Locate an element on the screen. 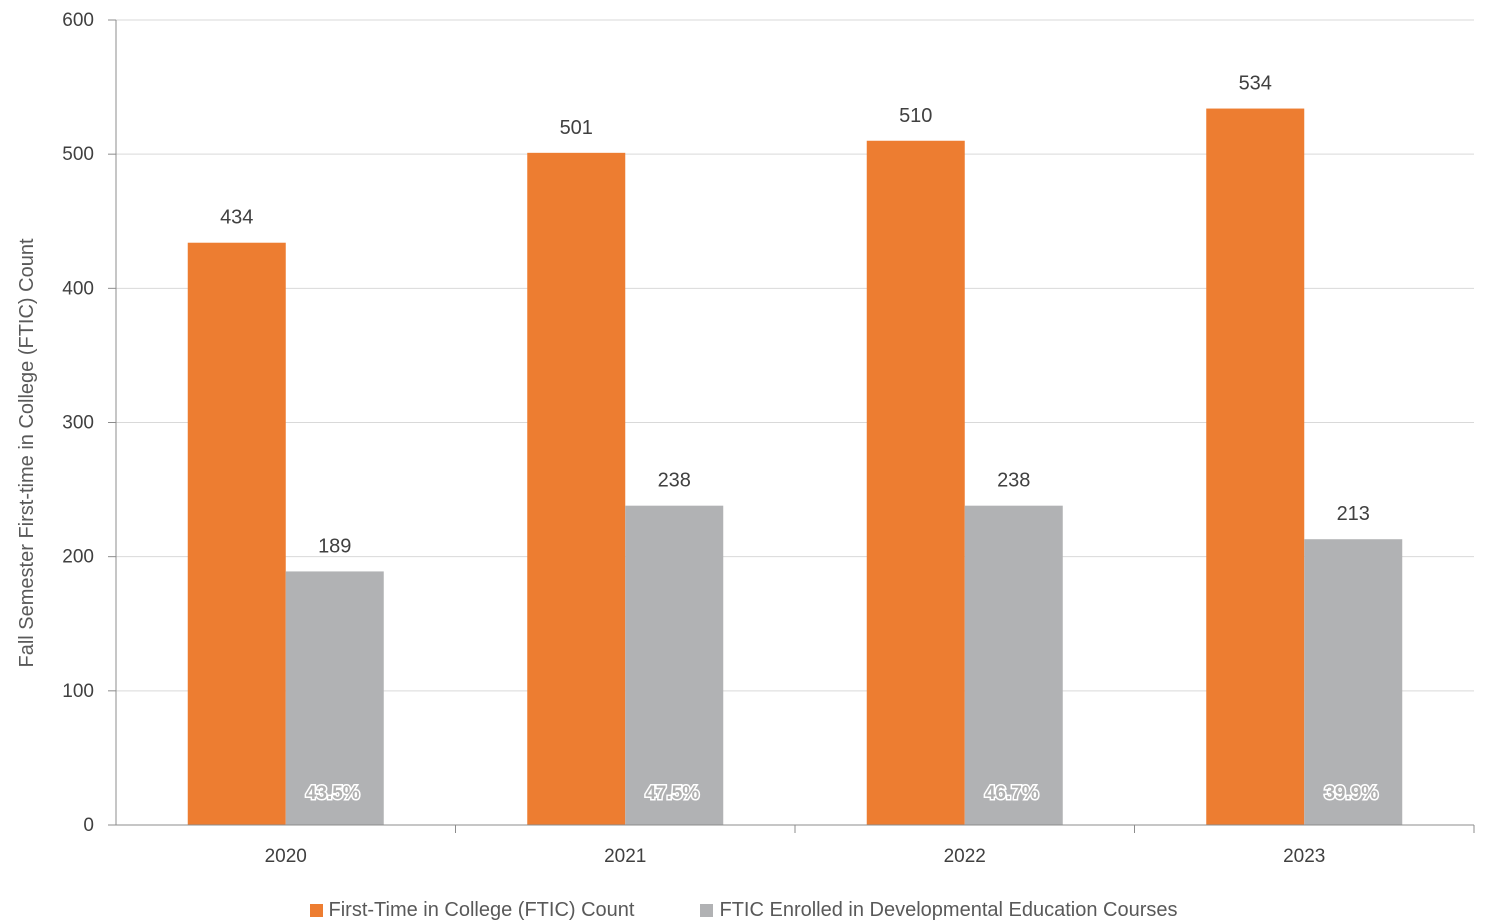  y-tick-label: 100 is located at coordinates (78, 691).